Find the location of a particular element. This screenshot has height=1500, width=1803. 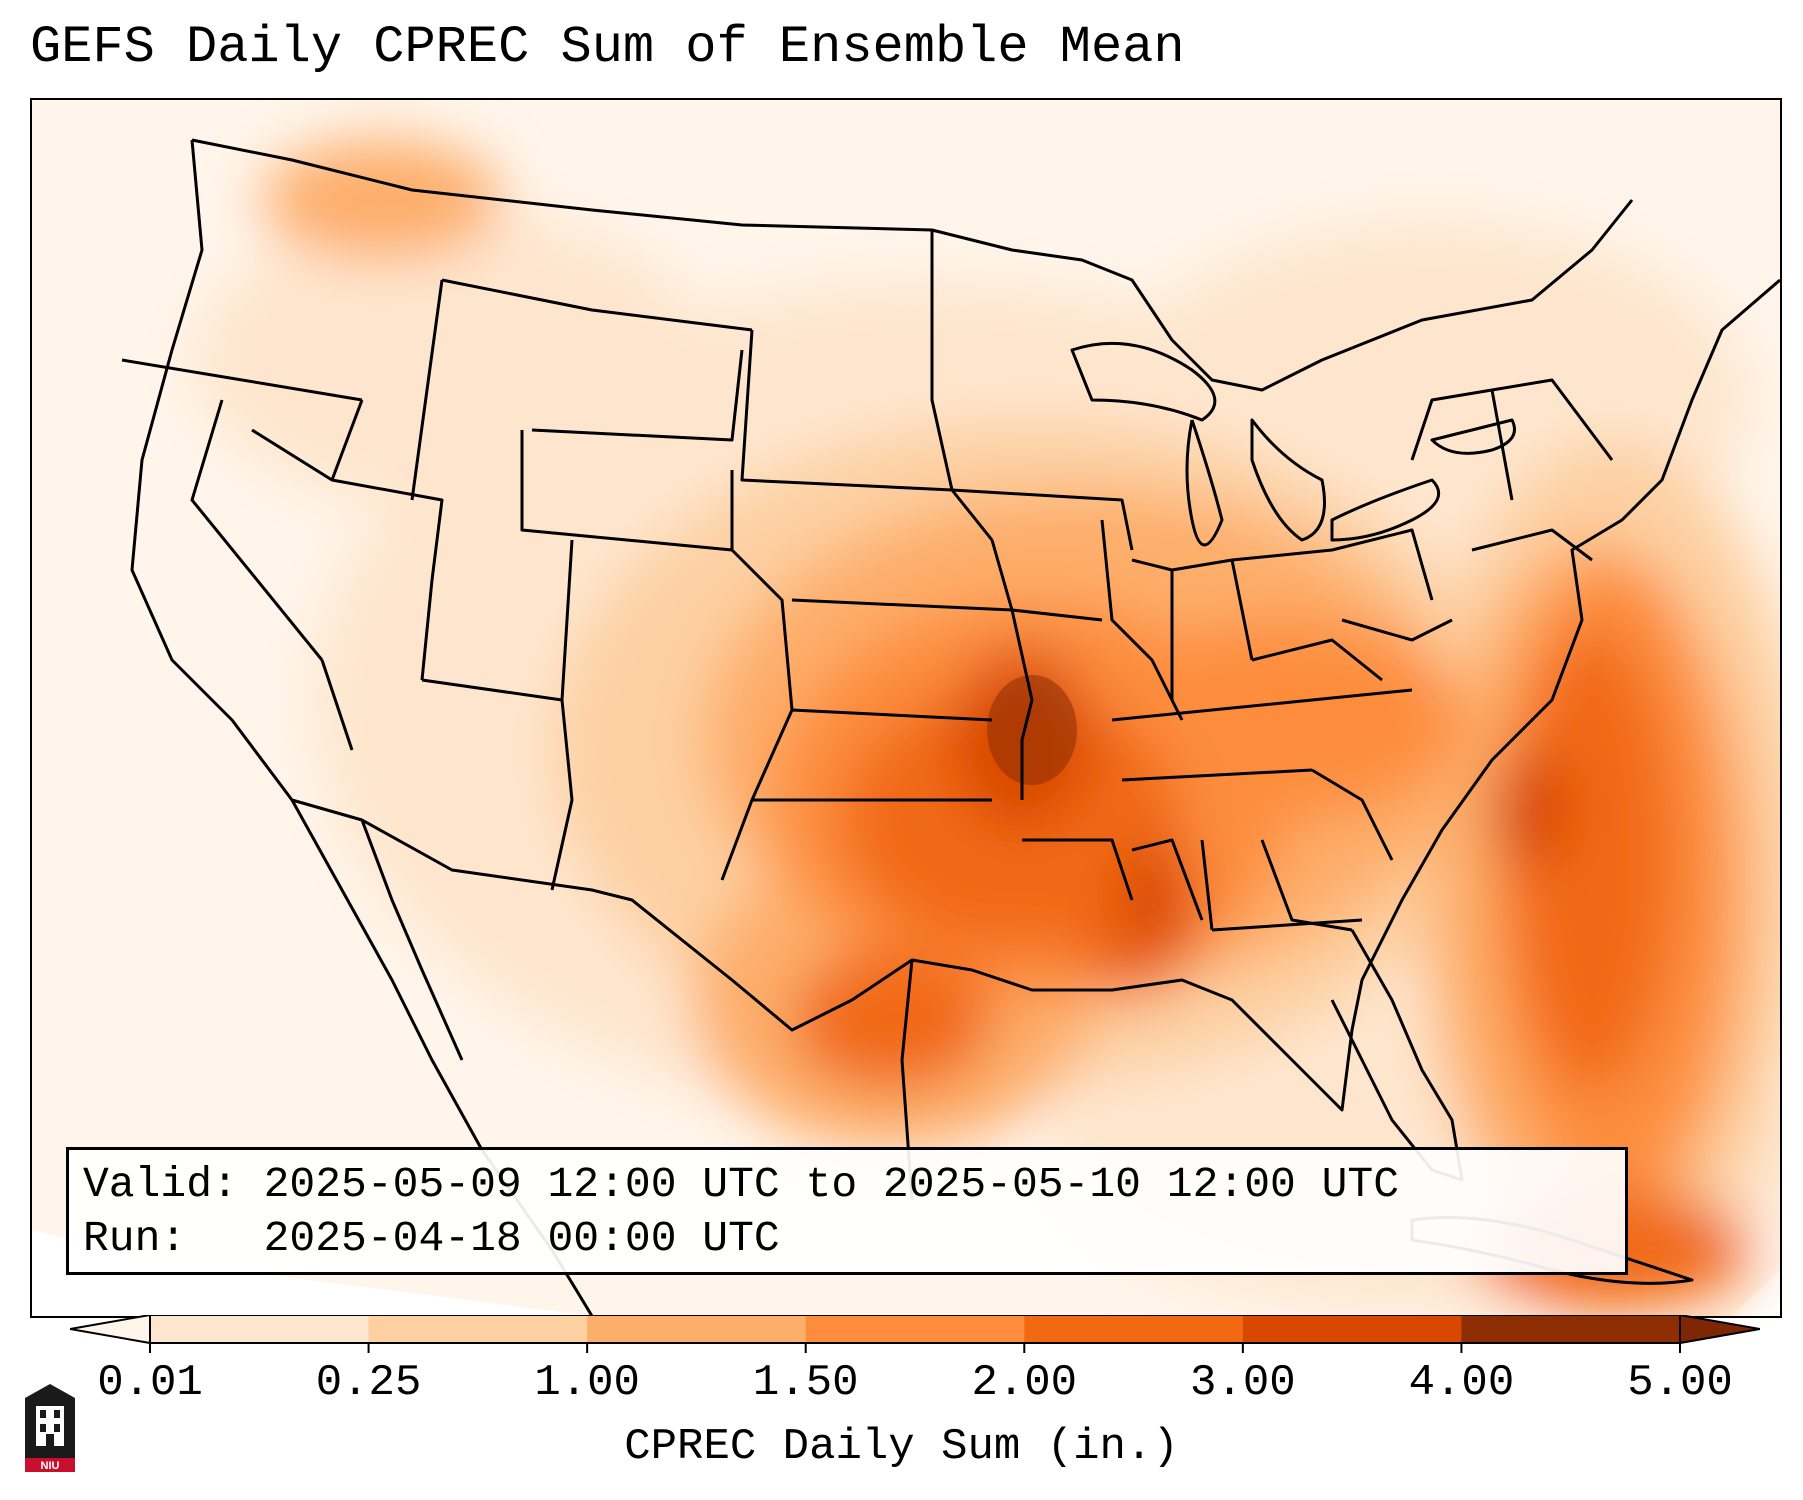

colorbar-tick-label: 4.00 is located at coordinates (1461, 1383).